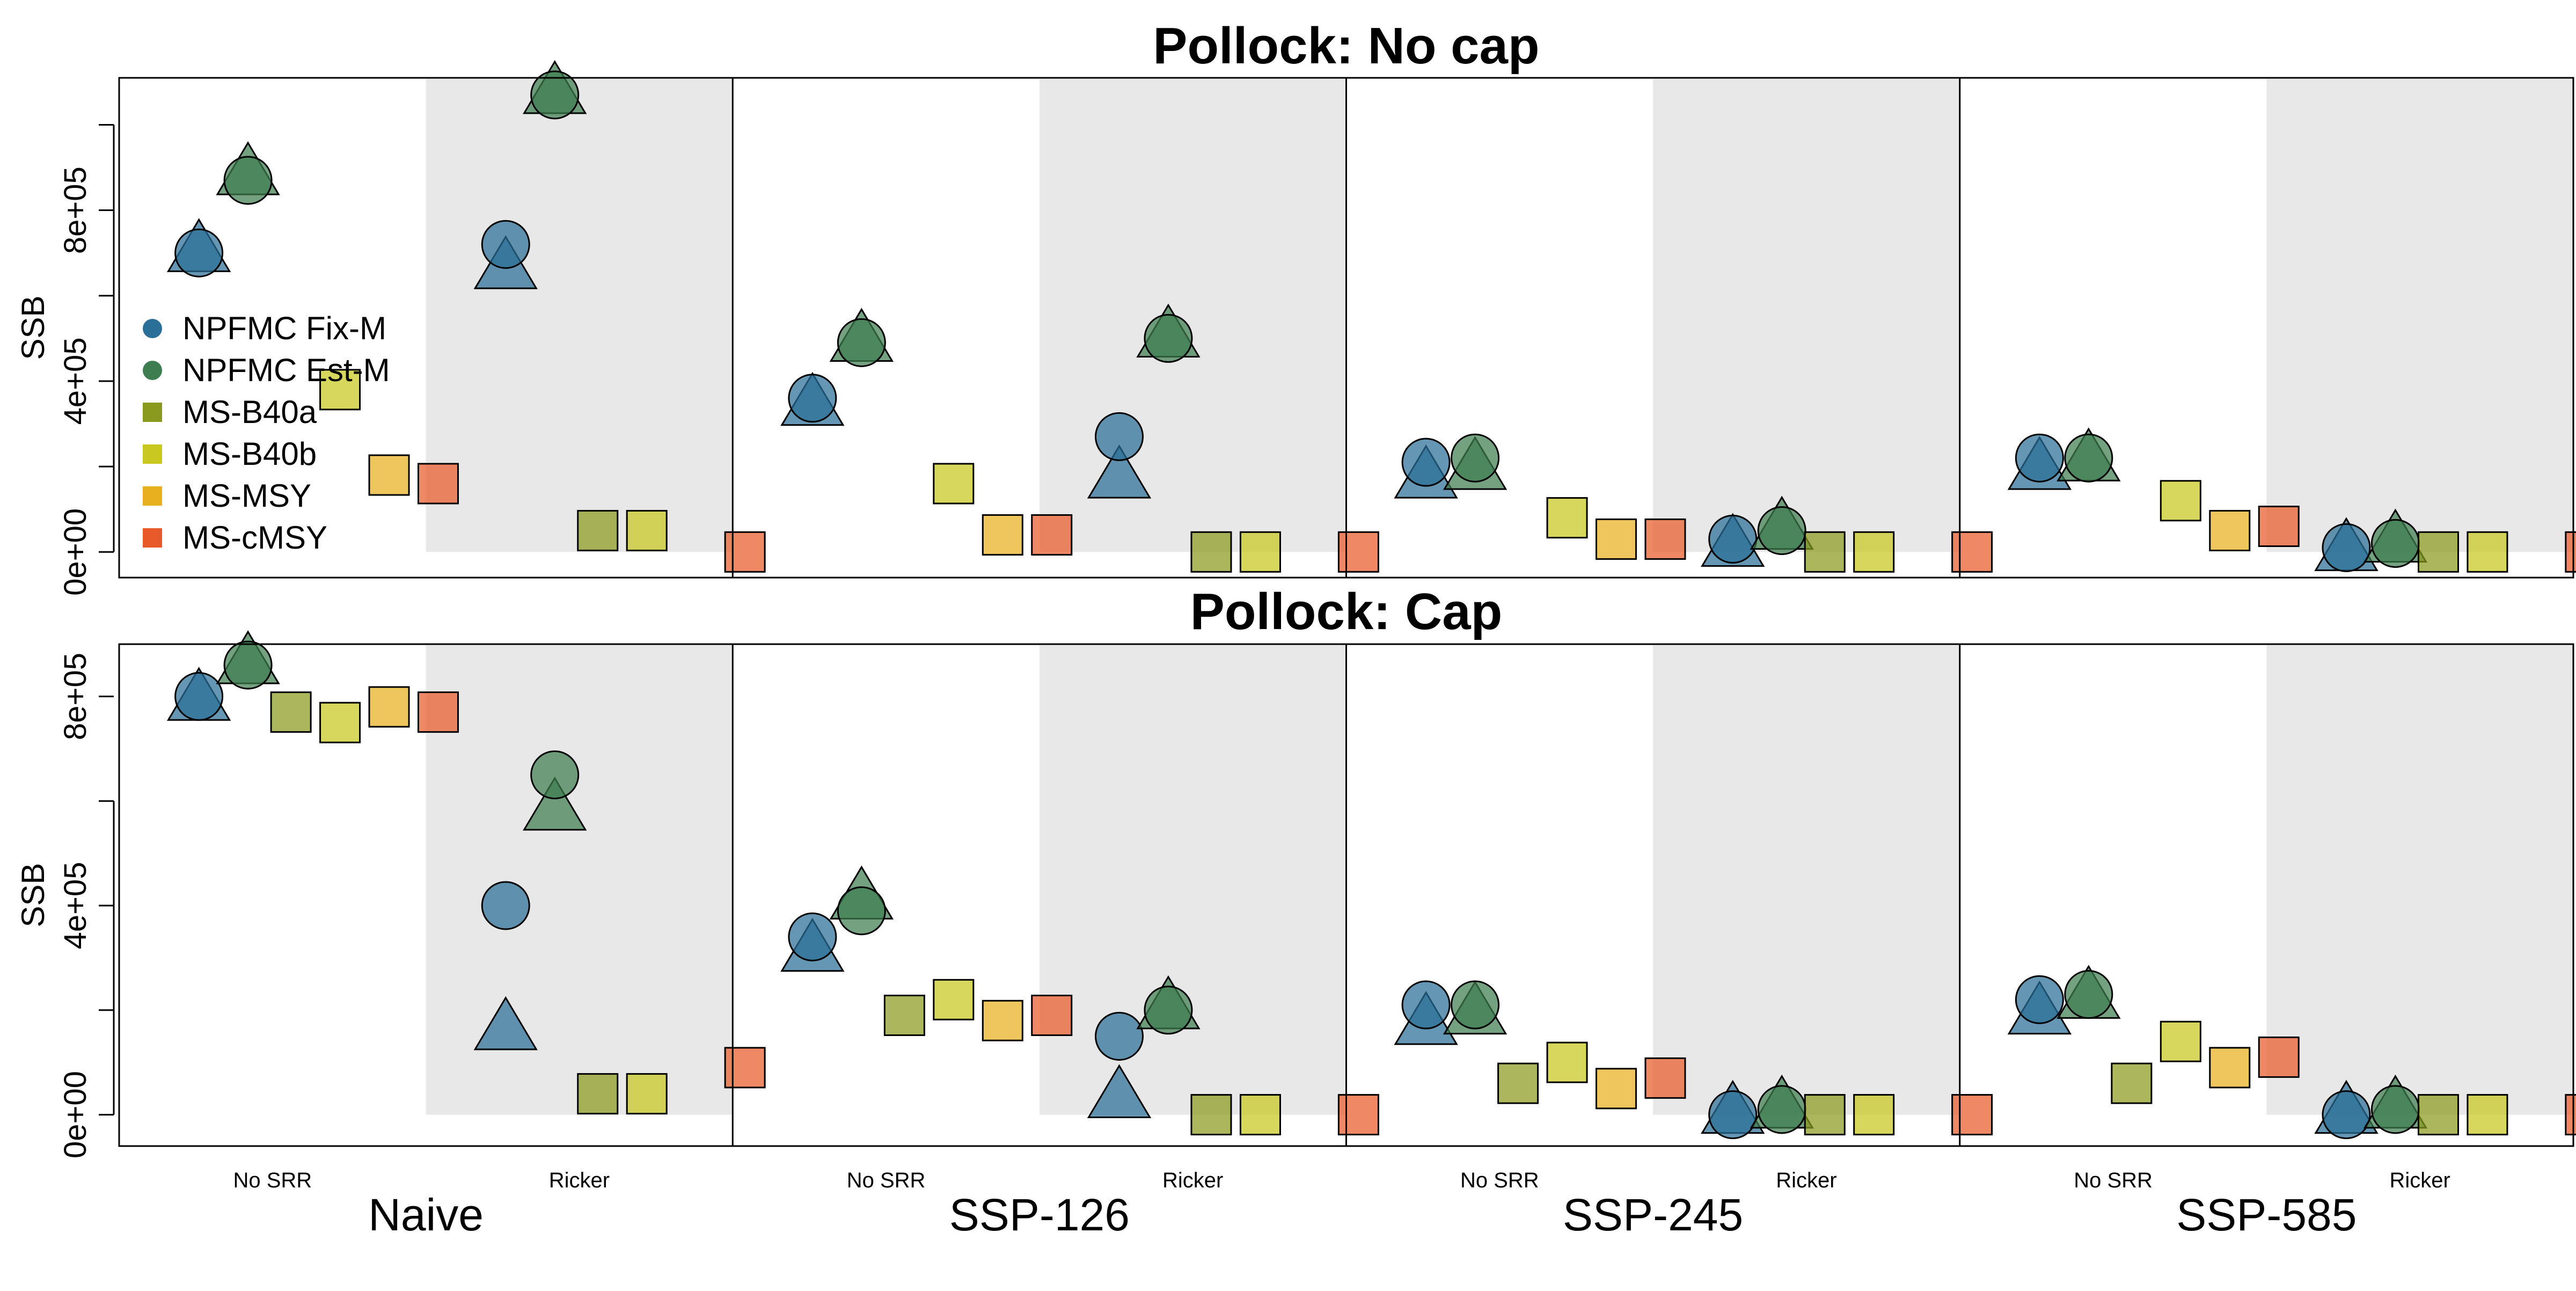 The height and width of the screenshot is (1291, 2576). I want to click on scenario-label: SSP-245, so click(1653, 1215).